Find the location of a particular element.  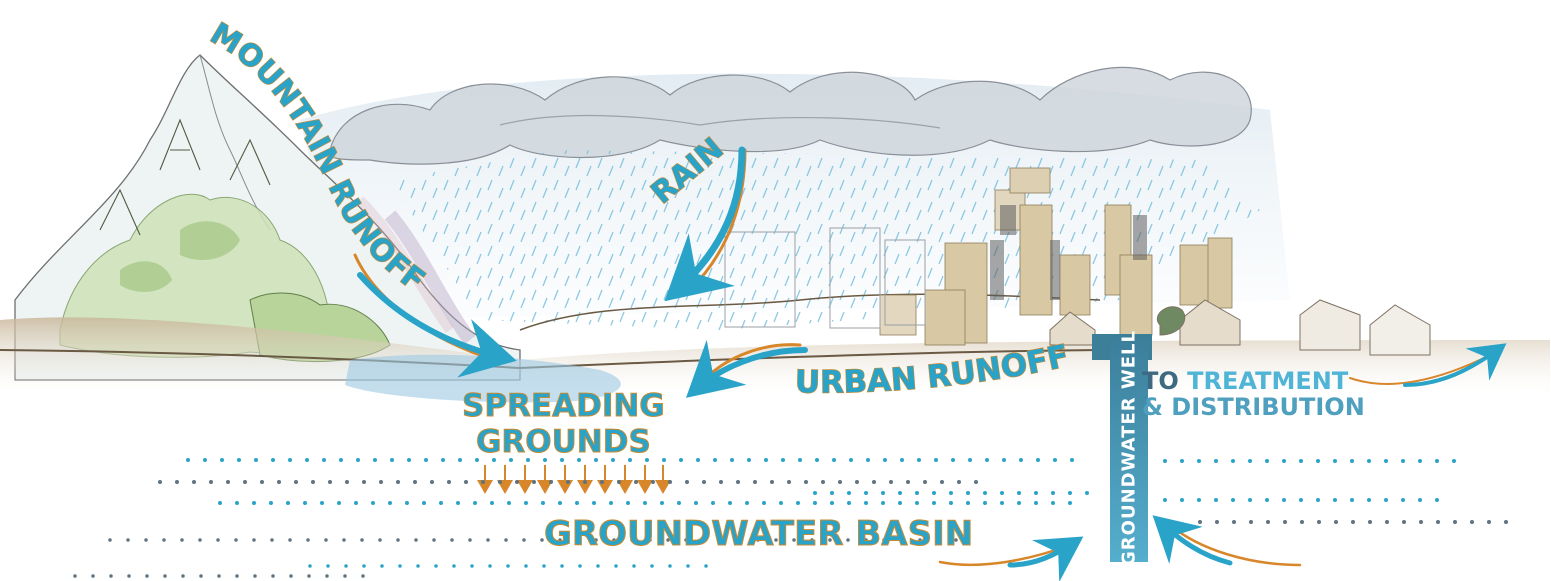

spreading-pond is located at coordinates (483, 378).